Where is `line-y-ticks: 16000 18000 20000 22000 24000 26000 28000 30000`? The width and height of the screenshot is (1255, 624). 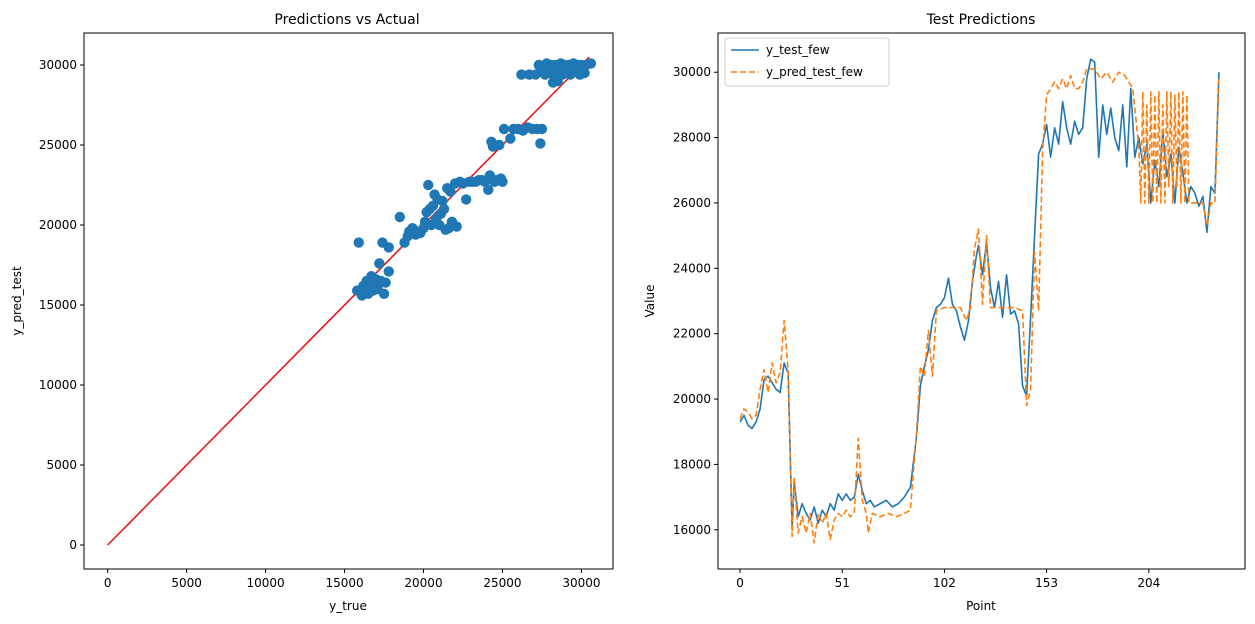 line-y-ticks: 16000 18000 20000 22000 24000 26000 28000 30000 is located at coordinates (695, 301).